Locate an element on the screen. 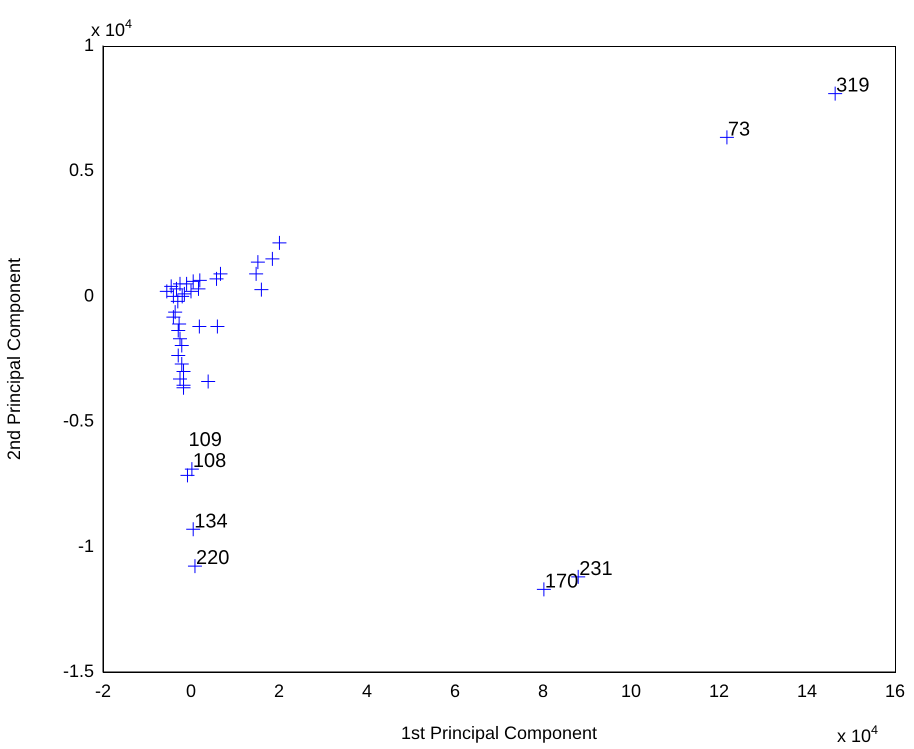 The width and height of the screenshot is (914, 749). x-tick-label: 0 is located at coordinates (191, 690).